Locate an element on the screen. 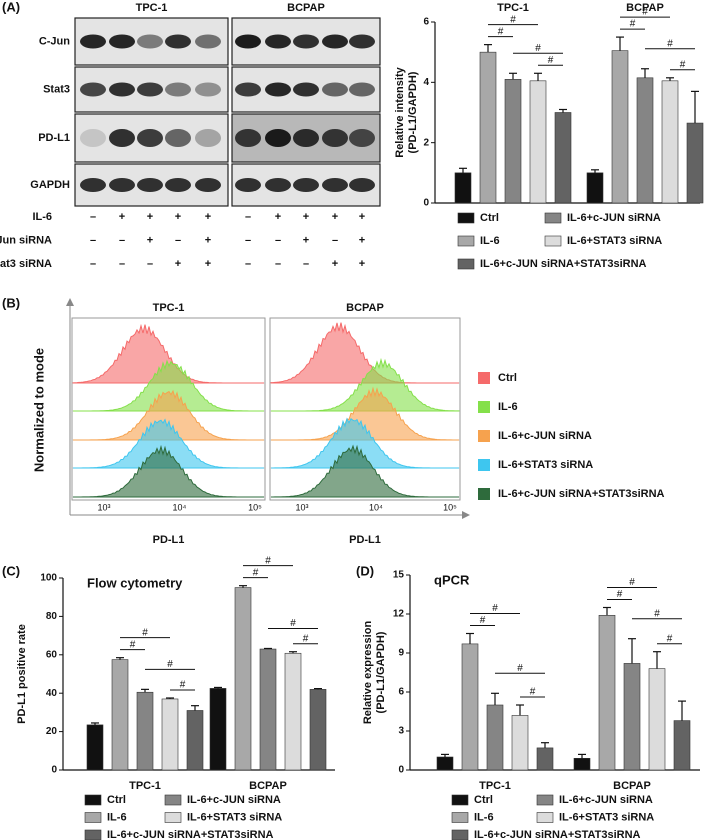 The width and height of the screenshot is (709, 840). flow-panel-frame is located at coordinates (168, 409).